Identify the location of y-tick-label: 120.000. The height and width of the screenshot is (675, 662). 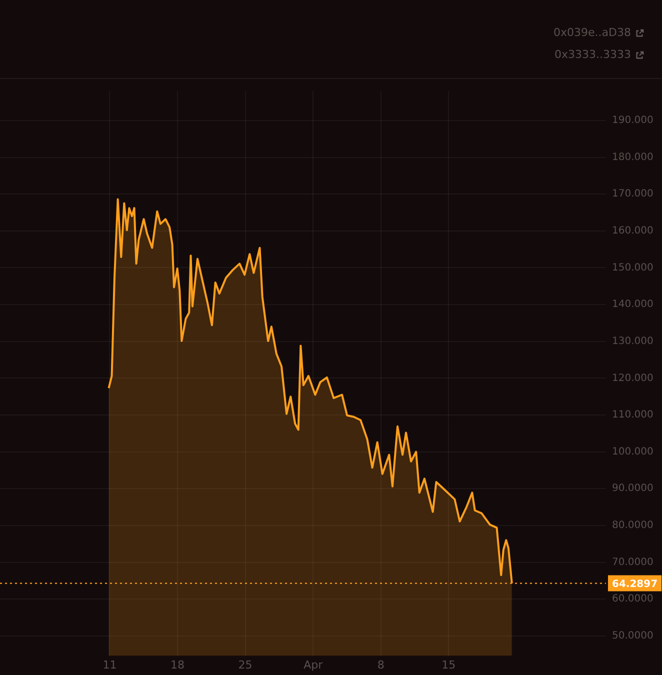
(633, 378).